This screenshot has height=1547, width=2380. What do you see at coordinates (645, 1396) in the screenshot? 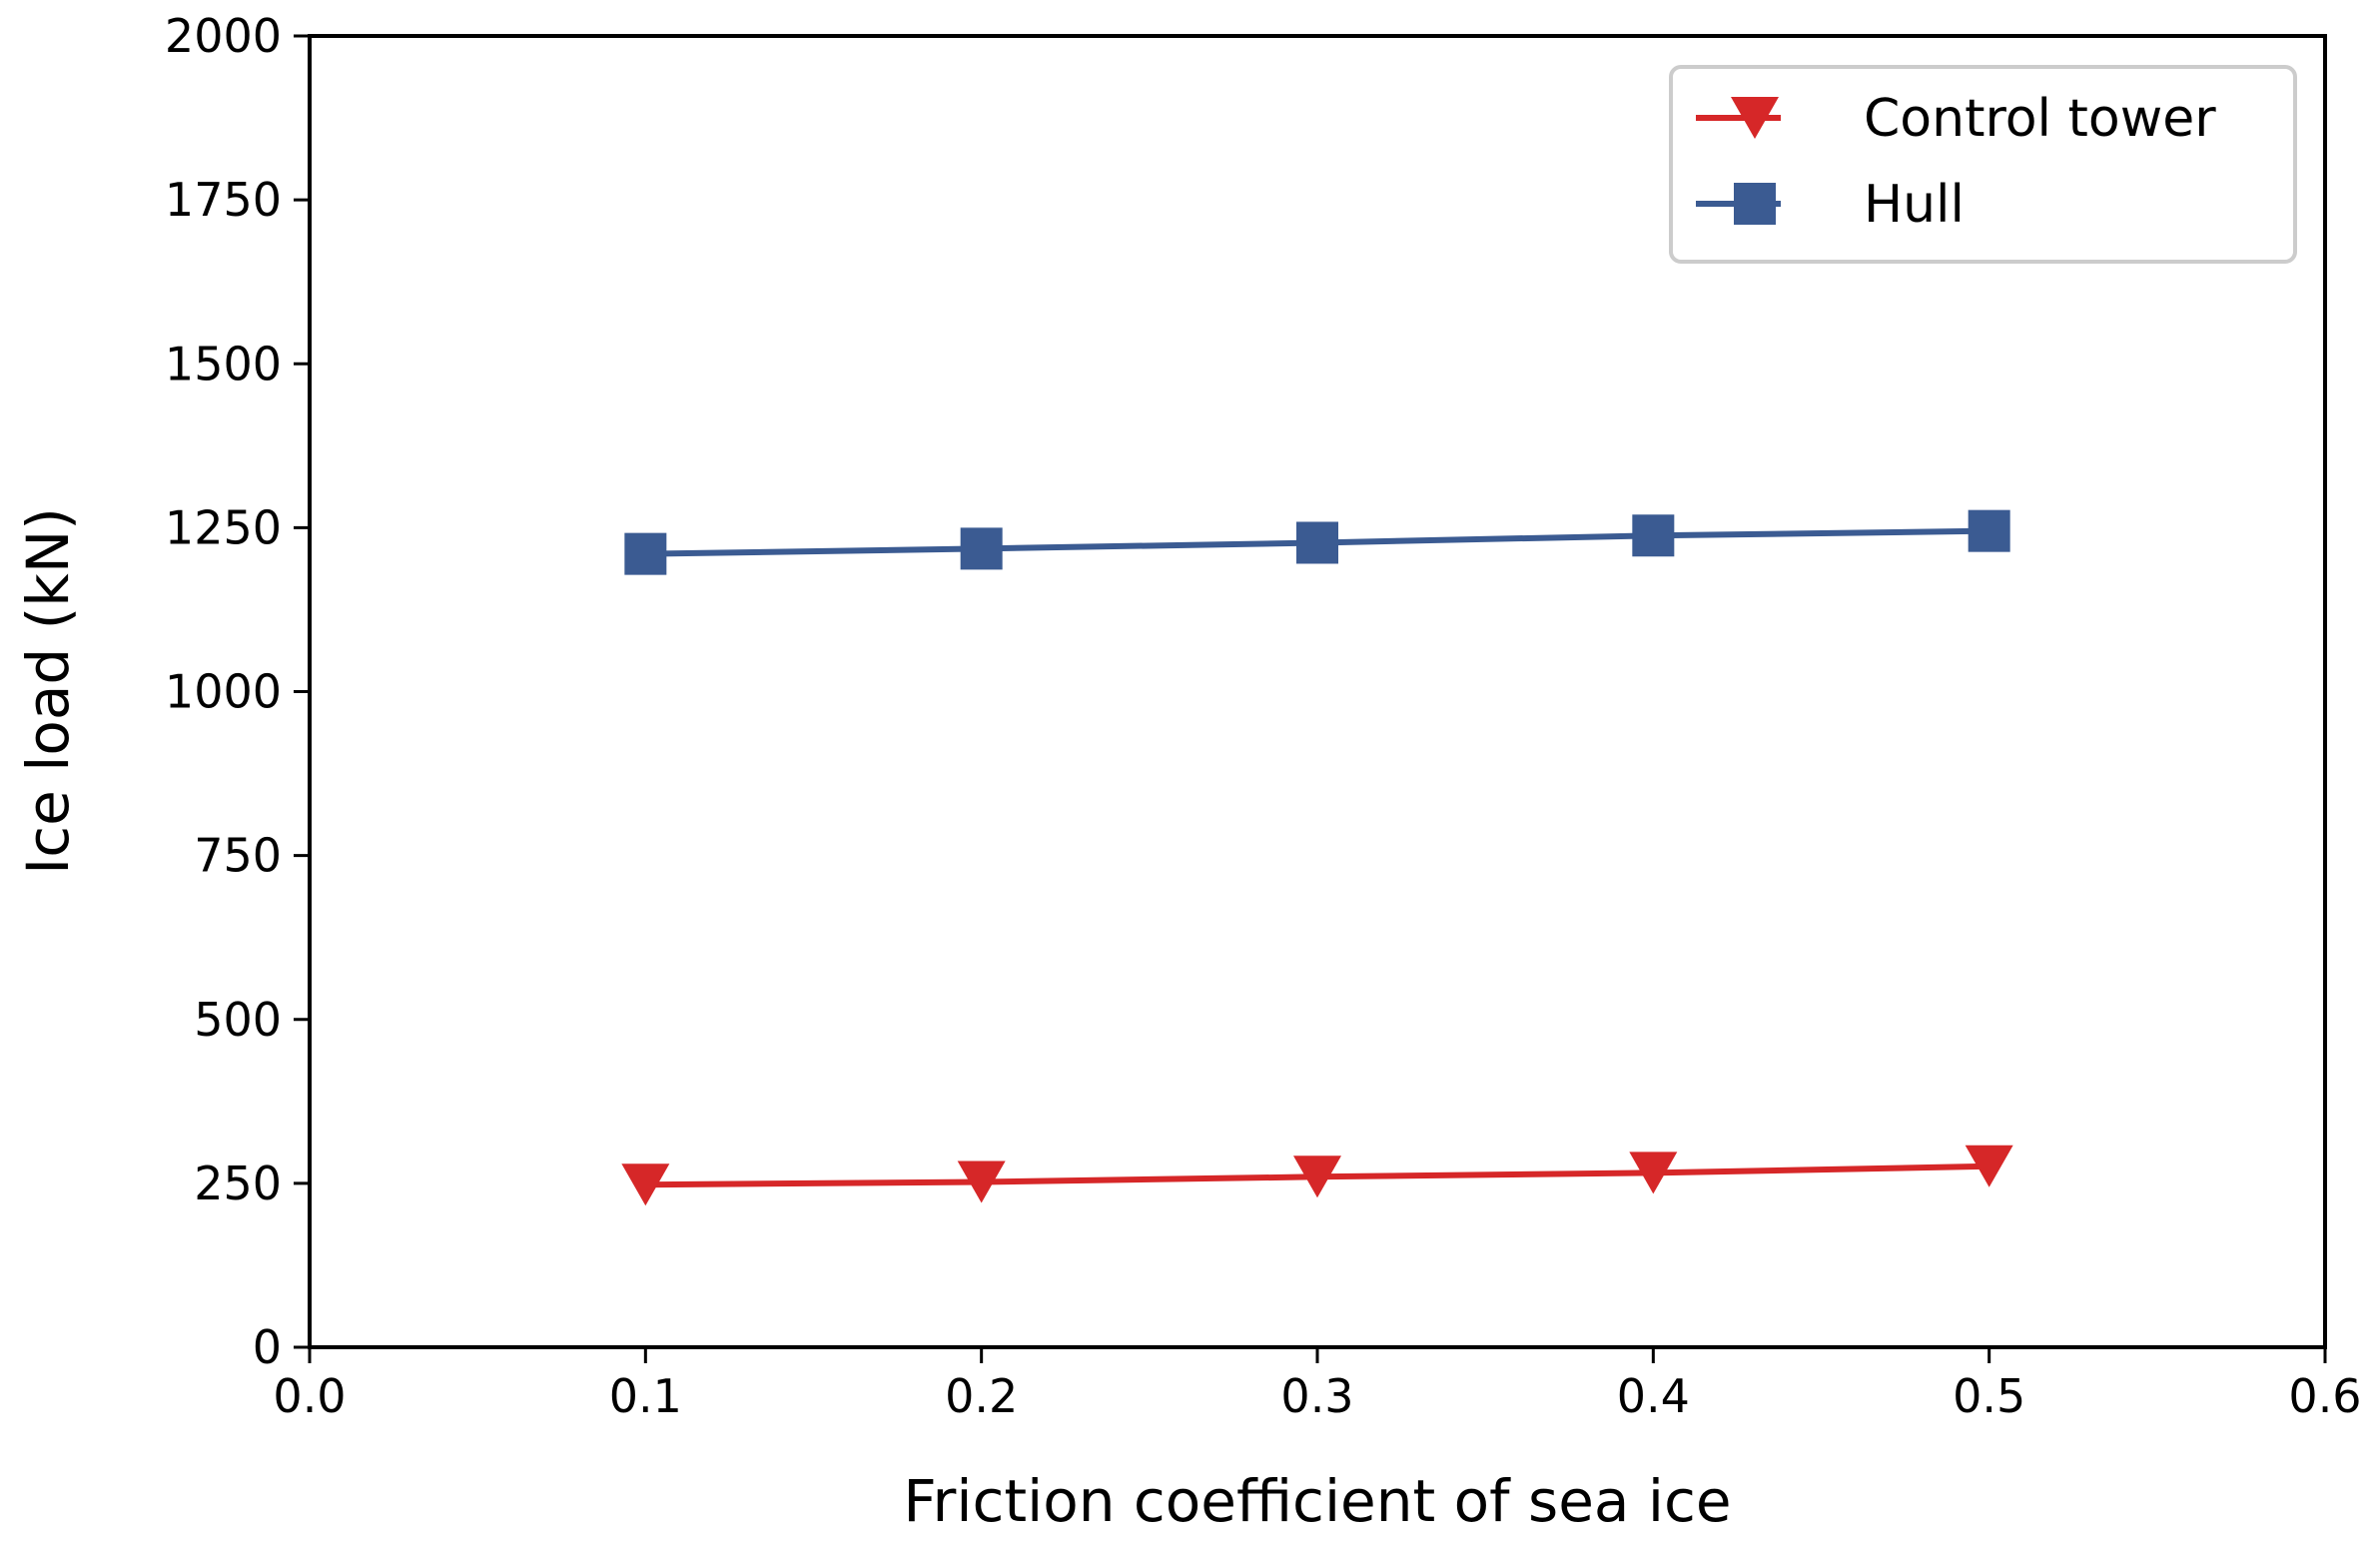
I see `x-tick-label: 0.1` at bounding box center [645, 1396].